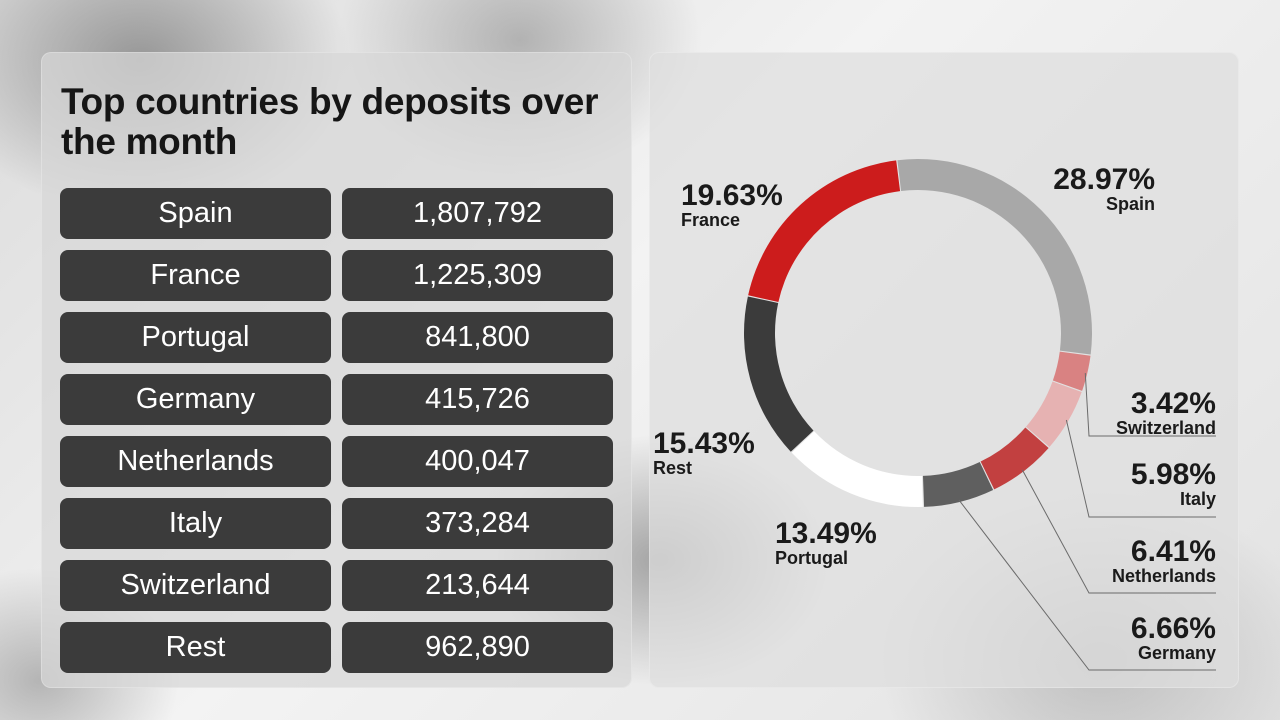 The image size is (1280, 720). Describe the element at coordinates (336, 399) in the screenshot. I see `table-row: Germany 415,726` at that location.